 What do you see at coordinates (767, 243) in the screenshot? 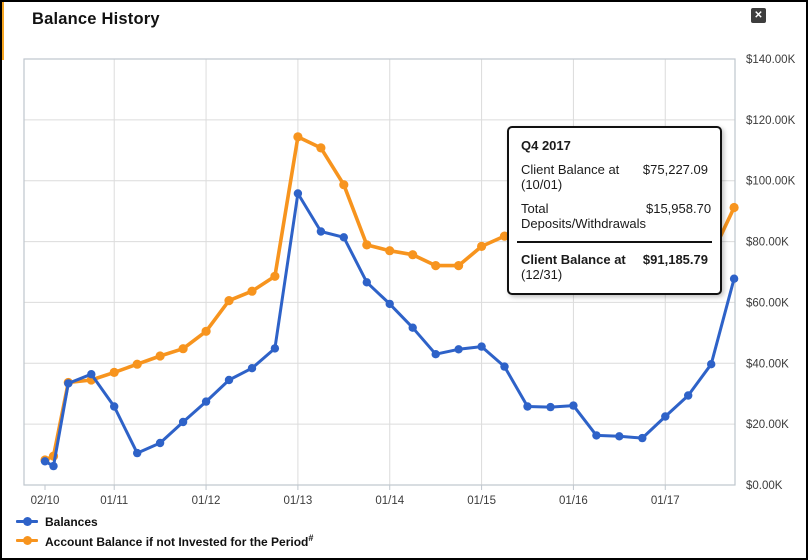
I see `y-axis-tick-label: $80.00K` at bounding box center [767, 243].